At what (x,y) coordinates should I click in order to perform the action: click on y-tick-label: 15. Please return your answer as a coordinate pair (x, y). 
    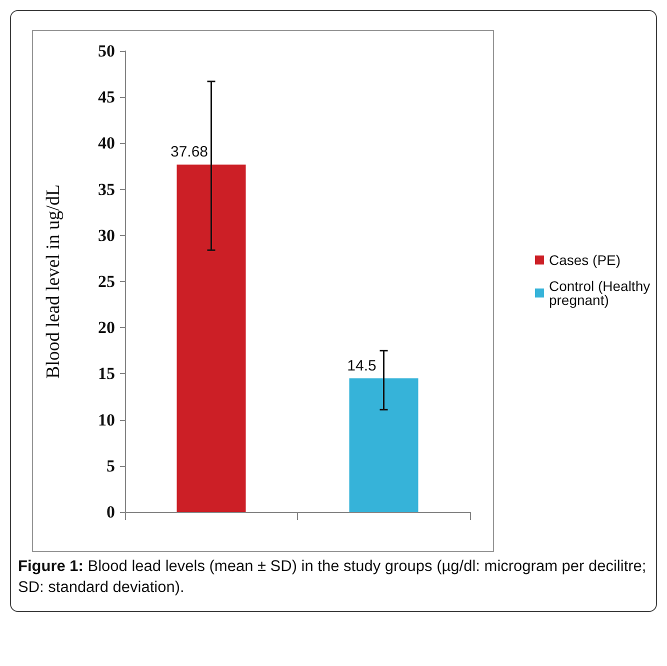
    Looking at the image, I should click on (106, 374).